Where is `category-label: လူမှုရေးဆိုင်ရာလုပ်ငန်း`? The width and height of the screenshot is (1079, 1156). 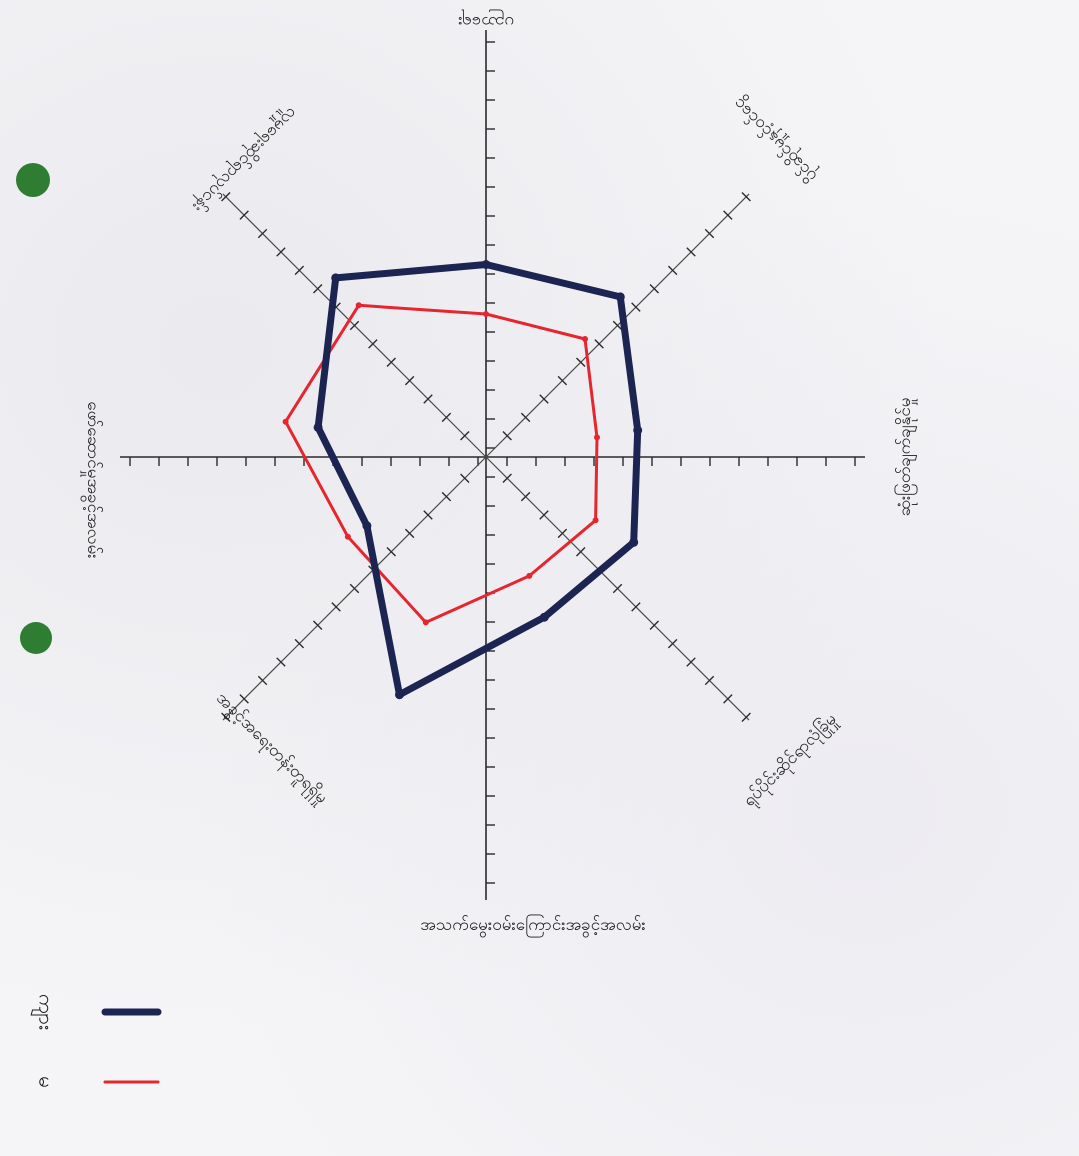
category-label: လူမှုရေးဆိုင်ရာလုပ်ငန်း is located at coordinates (243, 158).